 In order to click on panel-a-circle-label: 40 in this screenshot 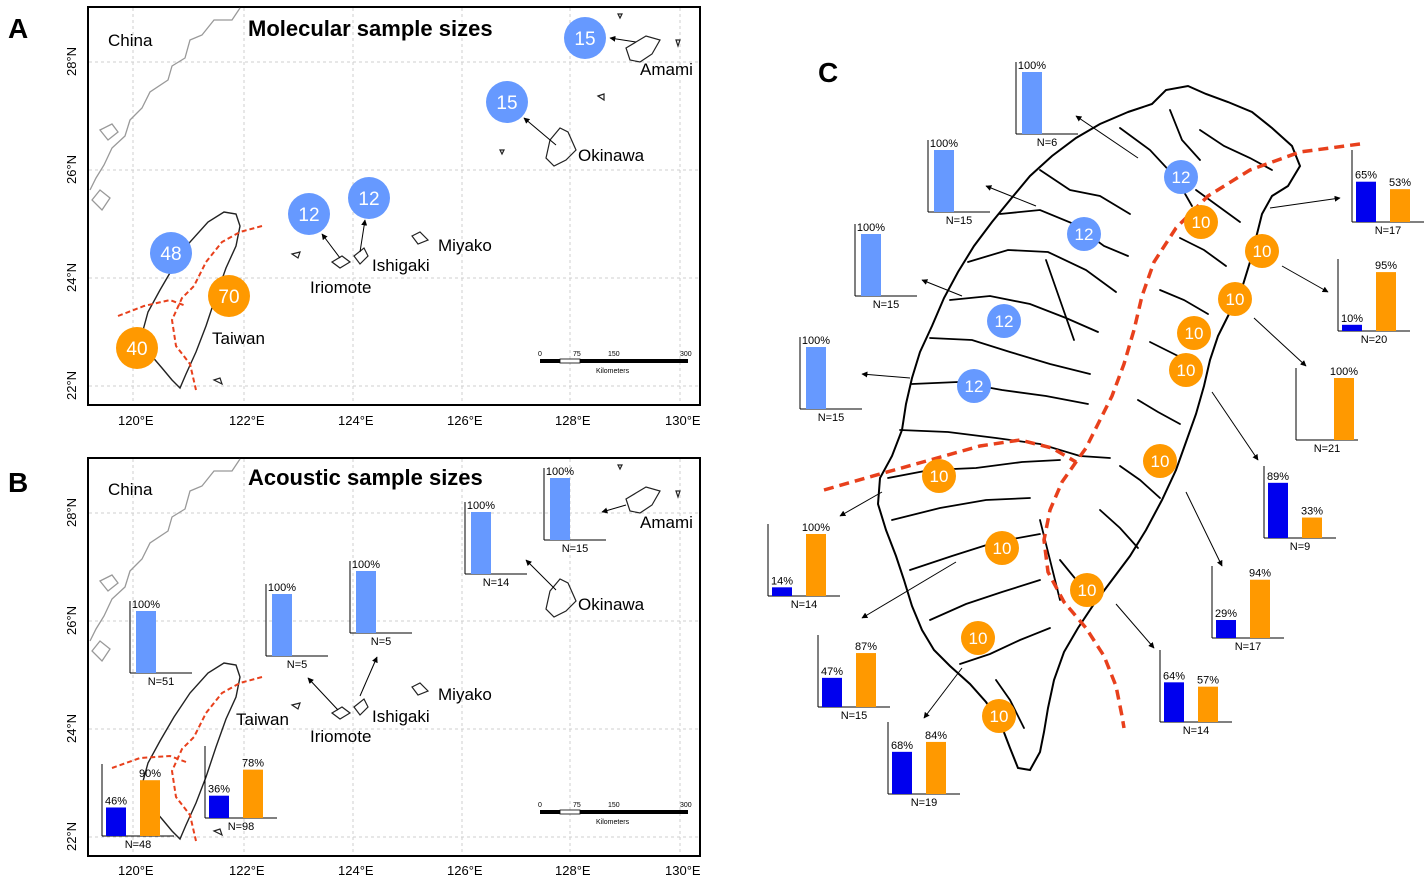, I will do `click(136, 349)`.